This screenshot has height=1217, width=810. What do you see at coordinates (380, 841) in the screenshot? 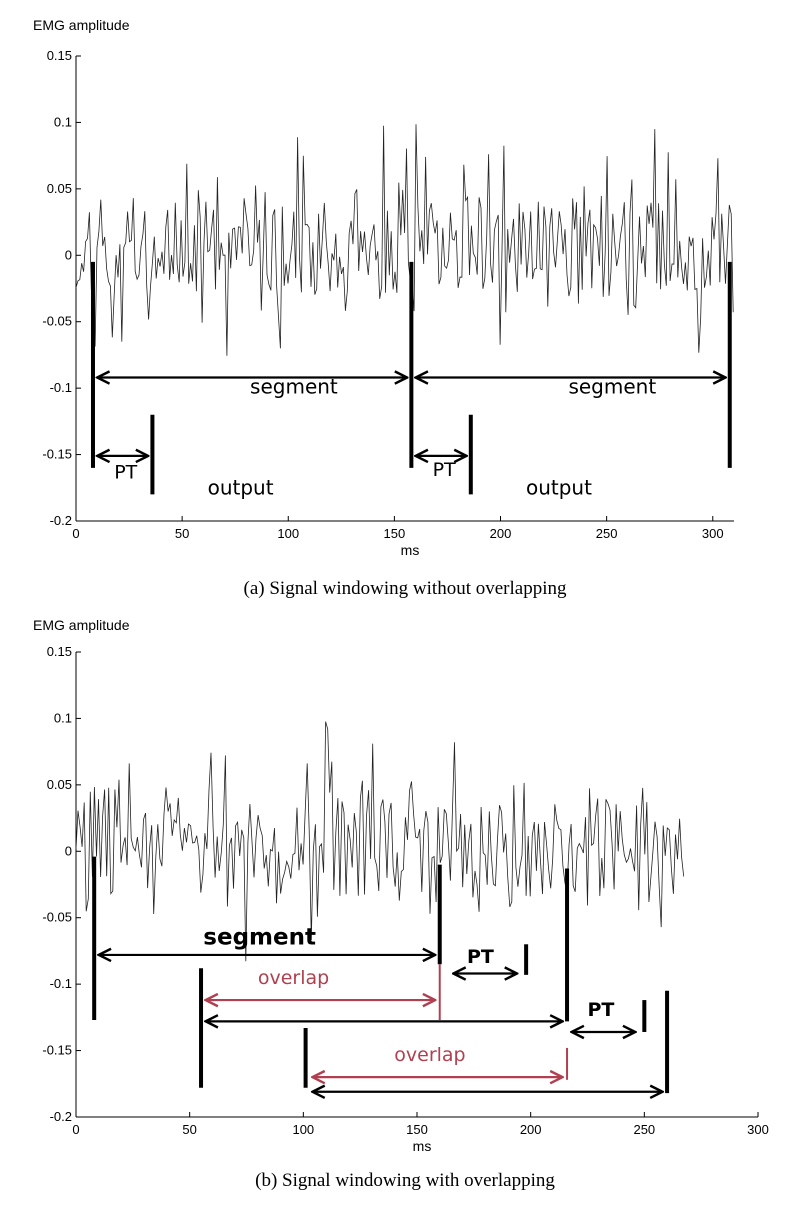
I see `emg-signal-line` at bounding box center [380, 841].